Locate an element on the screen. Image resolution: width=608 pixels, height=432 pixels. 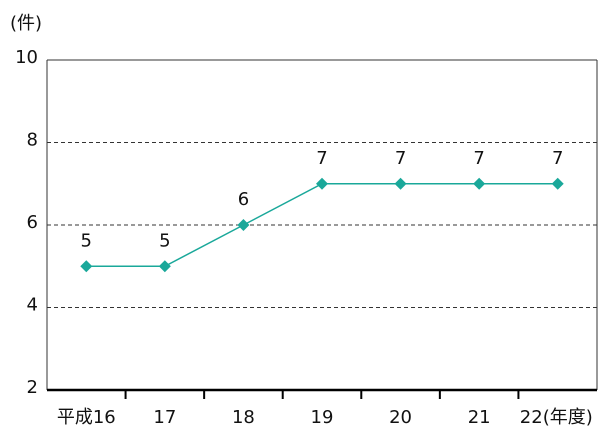
y-tick-label: 4 is located at coordinates (32, 305).